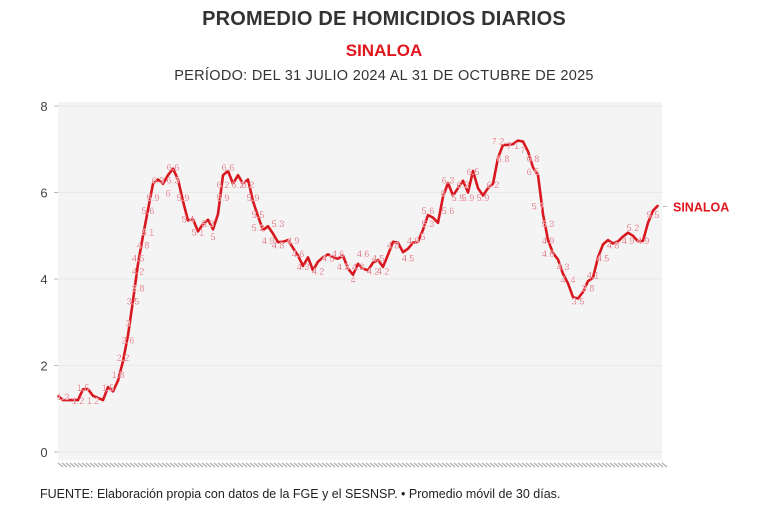  Describe the element at coordinates (572, 280) in the screenshot. I see `data-label: 4` at that location.